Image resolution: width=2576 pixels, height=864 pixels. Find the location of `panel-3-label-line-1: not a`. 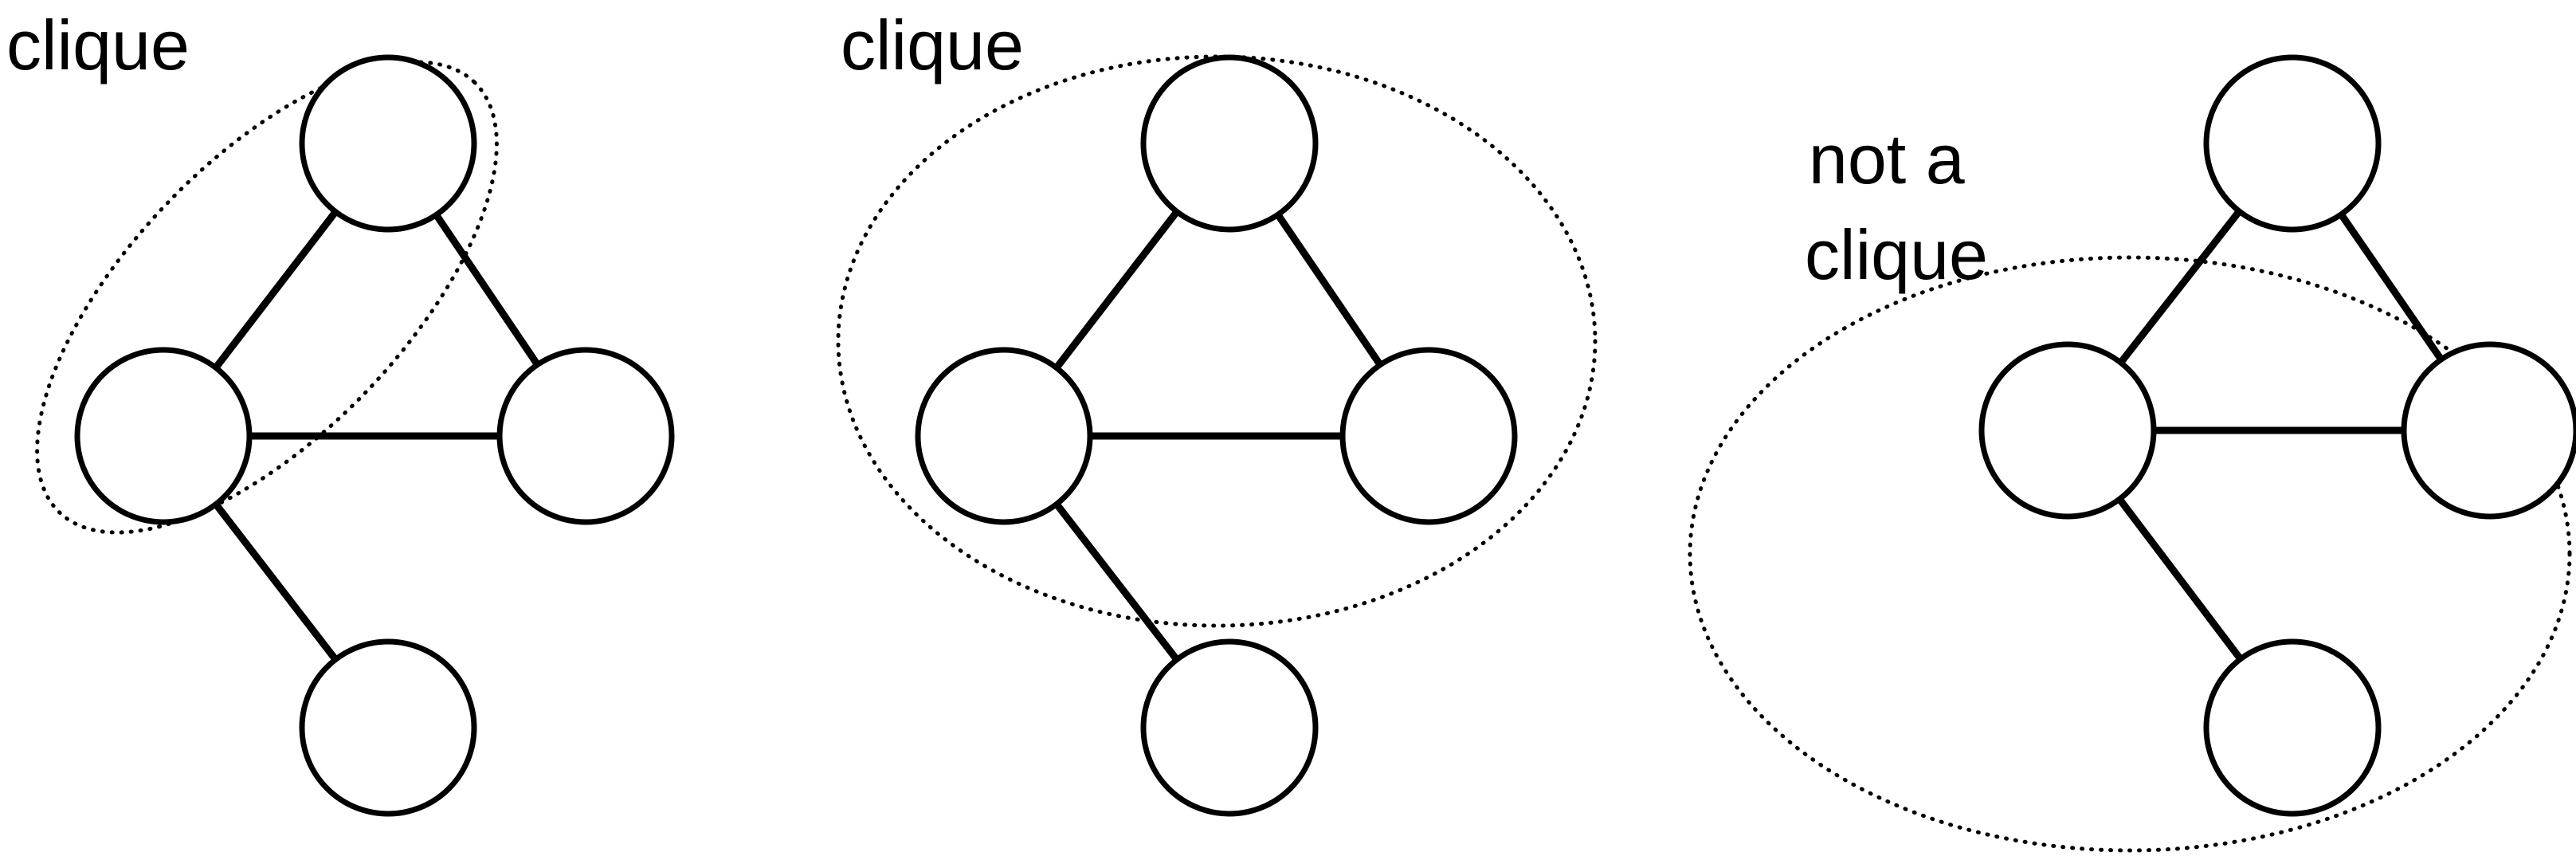

panel-3-label-line-1: not a is located at coordinates (1887, 159).